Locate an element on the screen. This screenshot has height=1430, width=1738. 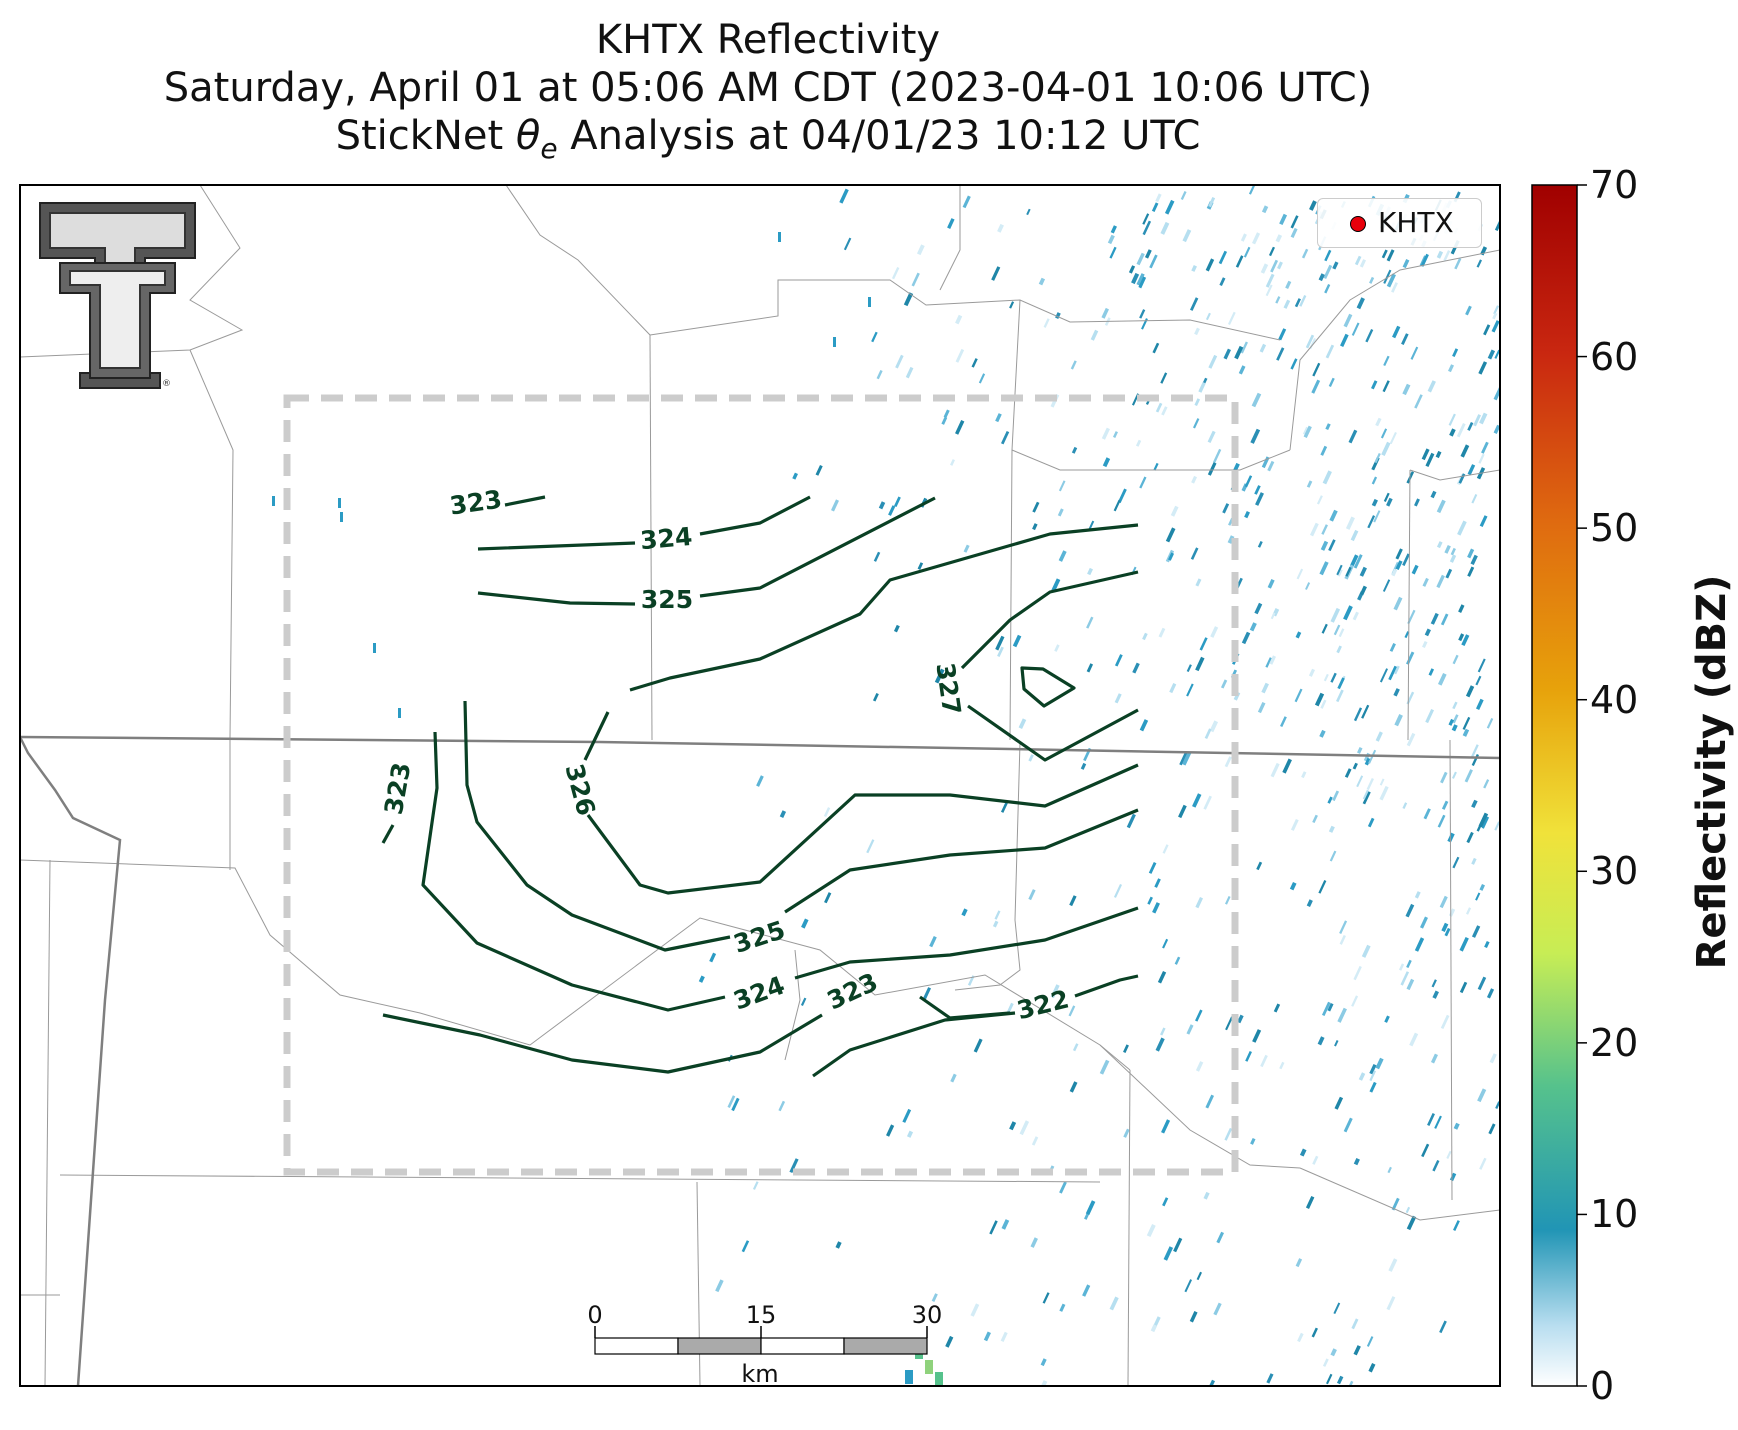
colorbar-gradient is located at coordinates (1554, 785).